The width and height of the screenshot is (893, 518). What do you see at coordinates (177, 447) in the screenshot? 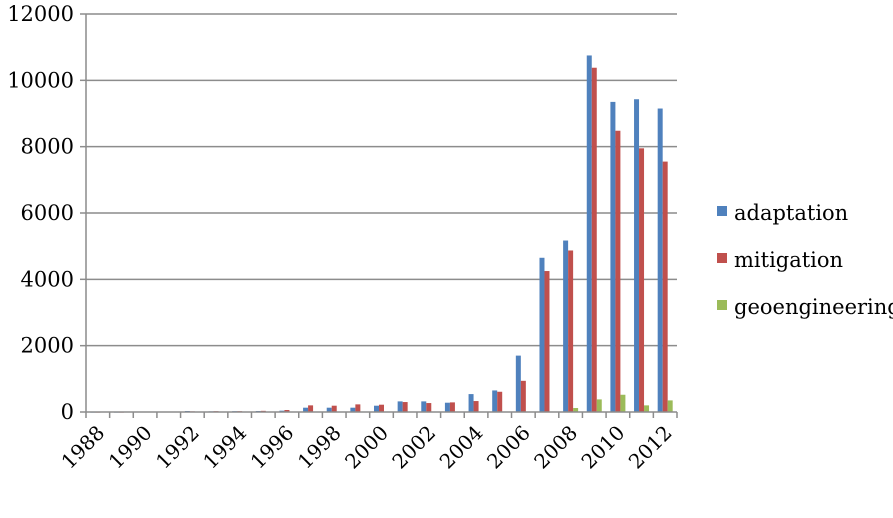
I see `x-tick-label: 1992` at bounding box center [177, 447].